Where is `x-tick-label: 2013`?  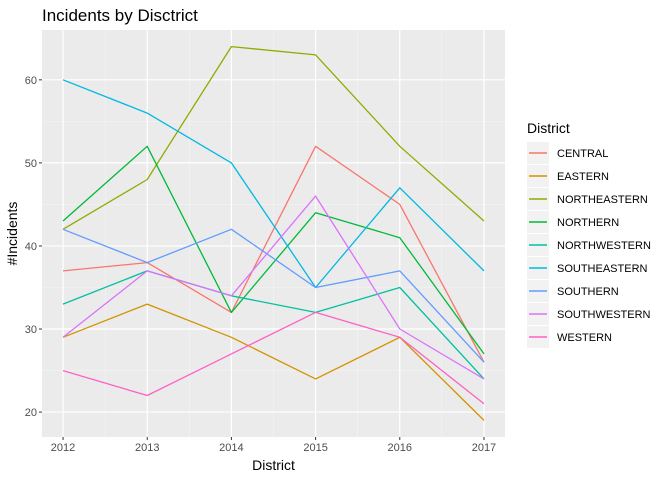
x-tick-label: 2013 is located at coordinates (147, 448).